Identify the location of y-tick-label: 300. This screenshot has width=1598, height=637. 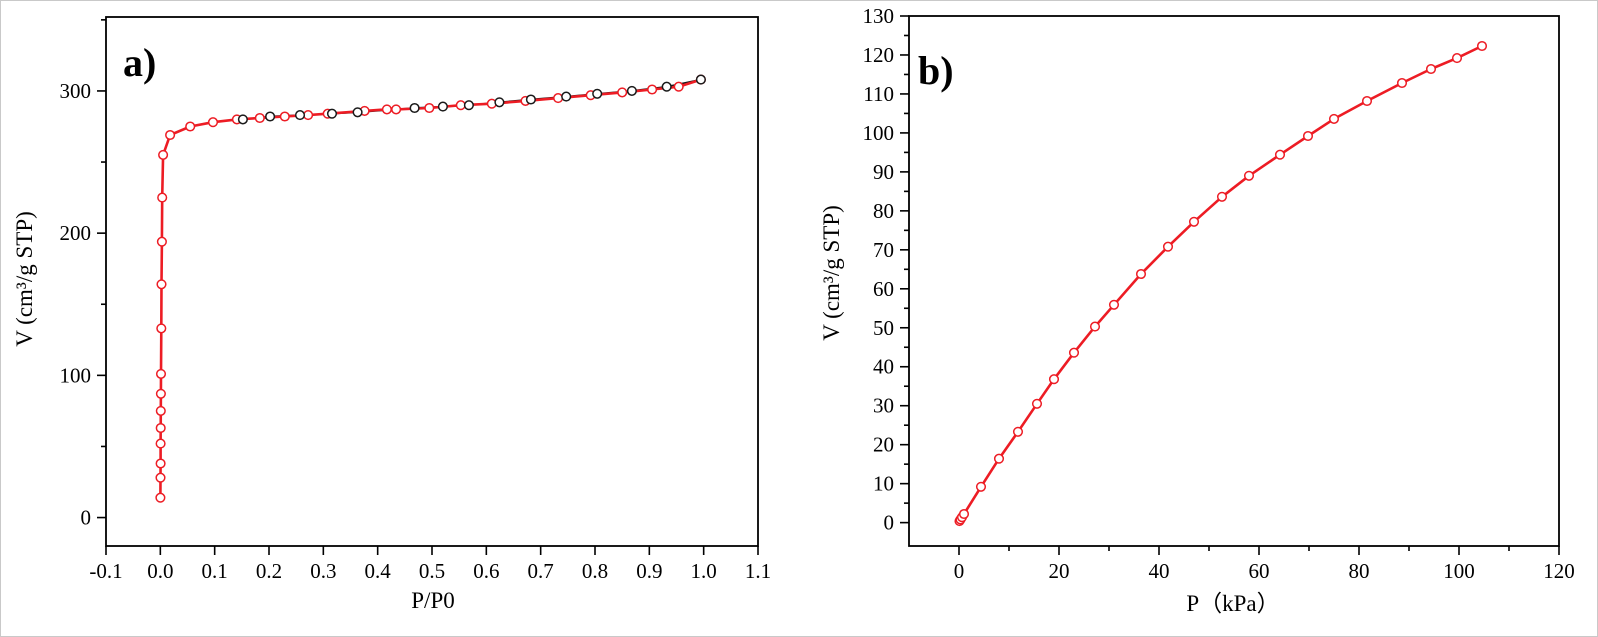
(76, 91).